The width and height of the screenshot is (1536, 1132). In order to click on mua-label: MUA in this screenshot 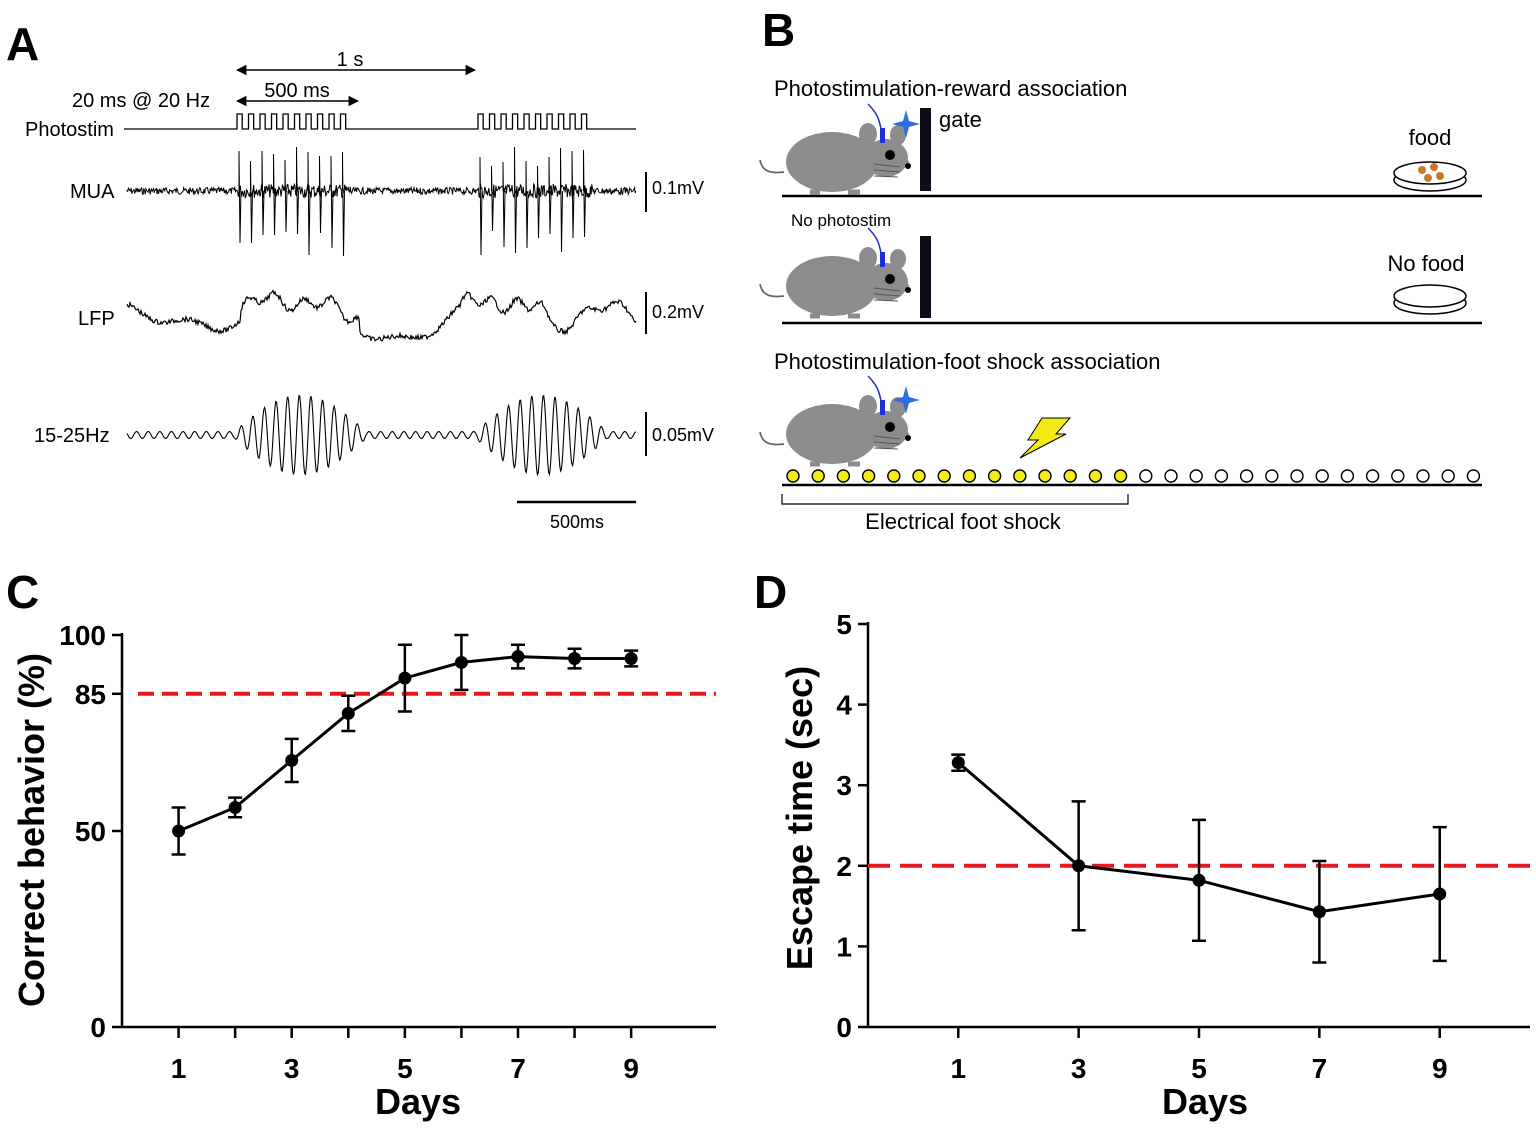, I will do `click(92, 192)`.